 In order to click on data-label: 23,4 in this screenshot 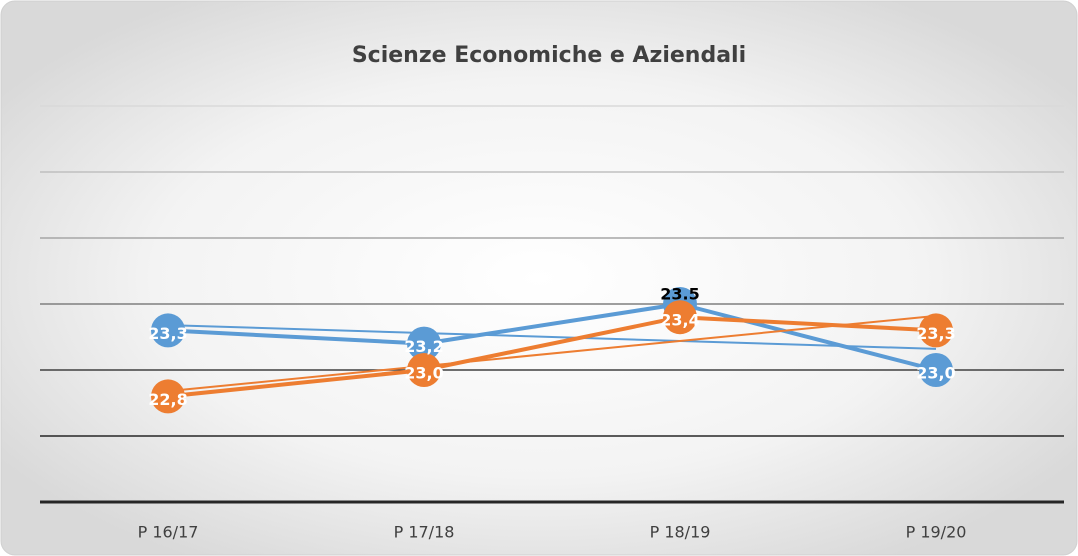, I will do `click(679, 320)`.